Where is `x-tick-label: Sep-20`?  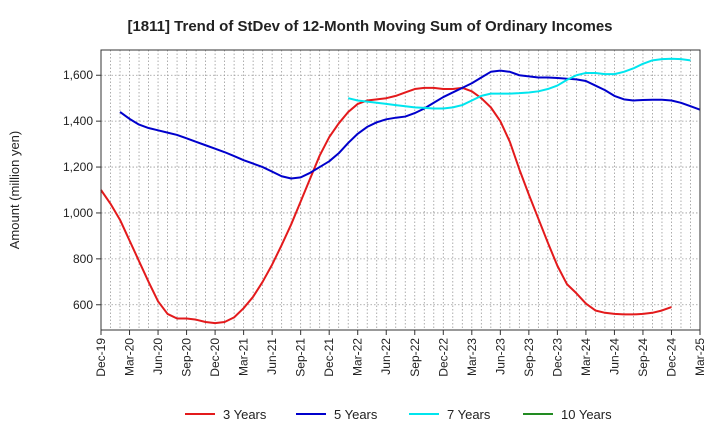 x-tick-label: Sep-20 is located at coordinates (187, 357).